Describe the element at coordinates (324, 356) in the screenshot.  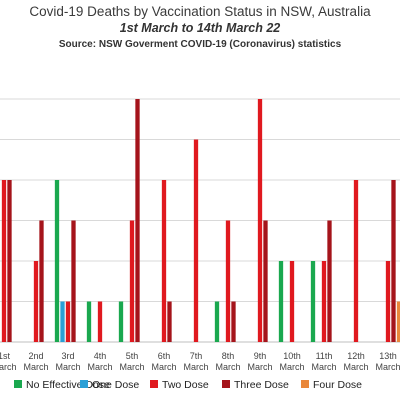
I see `x-tick-label: 11th` at that location.